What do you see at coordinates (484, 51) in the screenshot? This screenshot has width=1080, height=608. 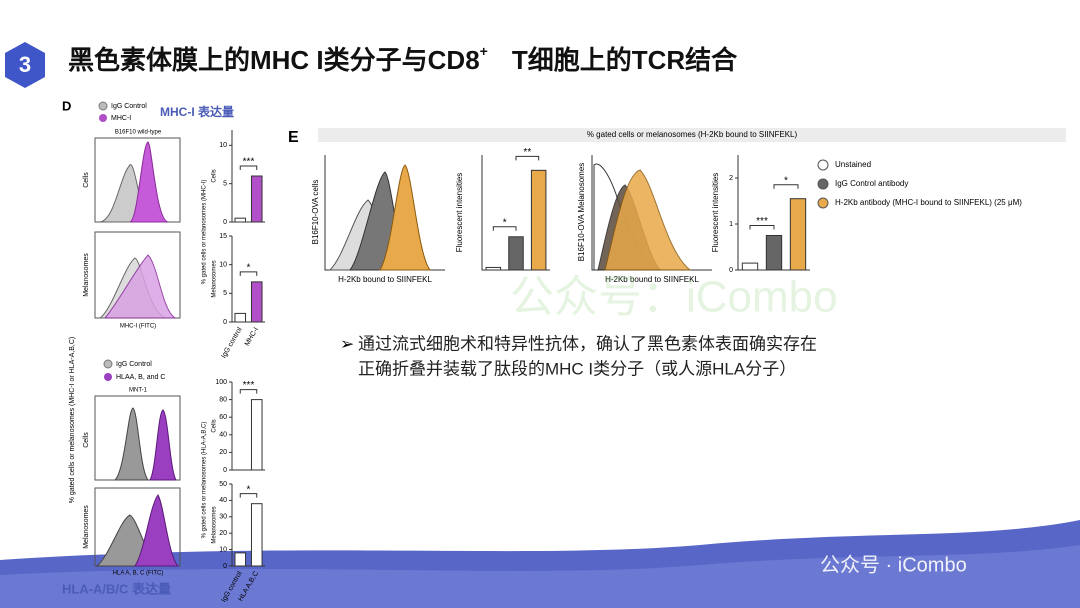 I see `title-sup: +` at bounding box center [484, 51].